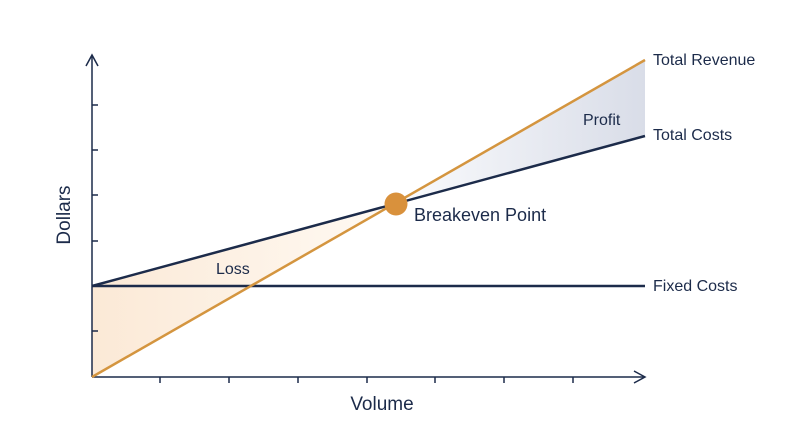 Image resolution: width=800 pixels, height=447 pixels. What do you see at coordinates (64, 214) in the screenshot?
I see `y-axis-label: Dollars` at bounding box center [64, 214].